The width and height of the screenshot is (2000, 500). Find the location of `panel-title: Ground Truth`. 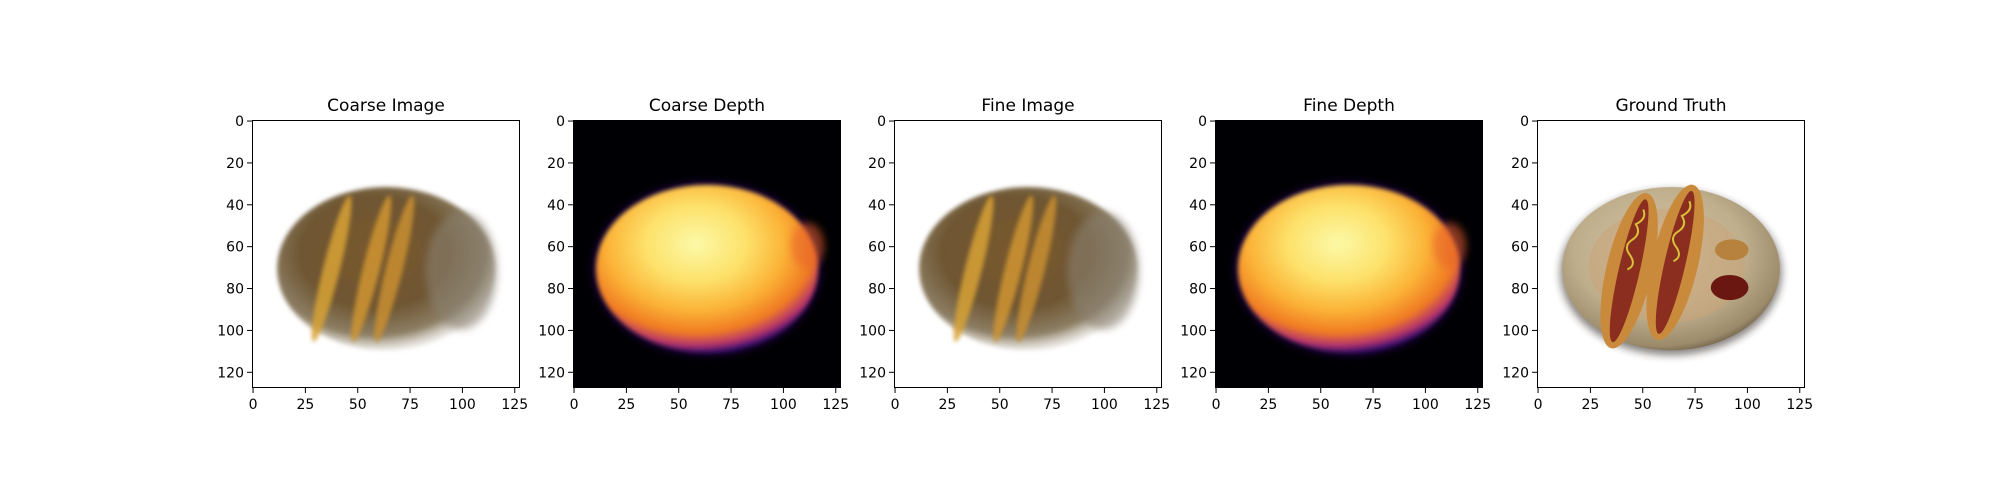

panel-title: Ground Truth is located at coordinates (1670, 106).